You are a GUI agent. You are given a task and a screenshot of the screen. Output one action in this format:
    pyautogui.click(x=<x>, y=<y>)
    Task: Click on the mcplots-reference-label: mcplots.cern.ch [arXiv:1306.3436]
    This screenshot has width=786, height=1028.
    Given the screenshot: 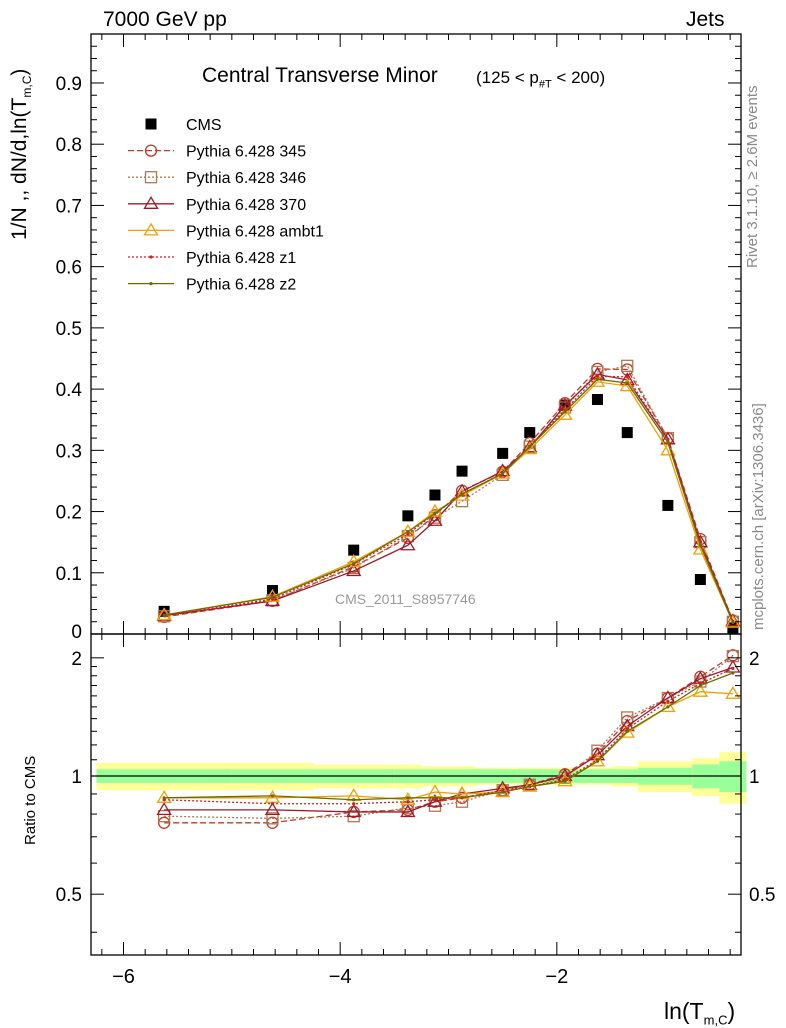 What is the action you would take?
    pyautogui.click(x=758, y=516)
    